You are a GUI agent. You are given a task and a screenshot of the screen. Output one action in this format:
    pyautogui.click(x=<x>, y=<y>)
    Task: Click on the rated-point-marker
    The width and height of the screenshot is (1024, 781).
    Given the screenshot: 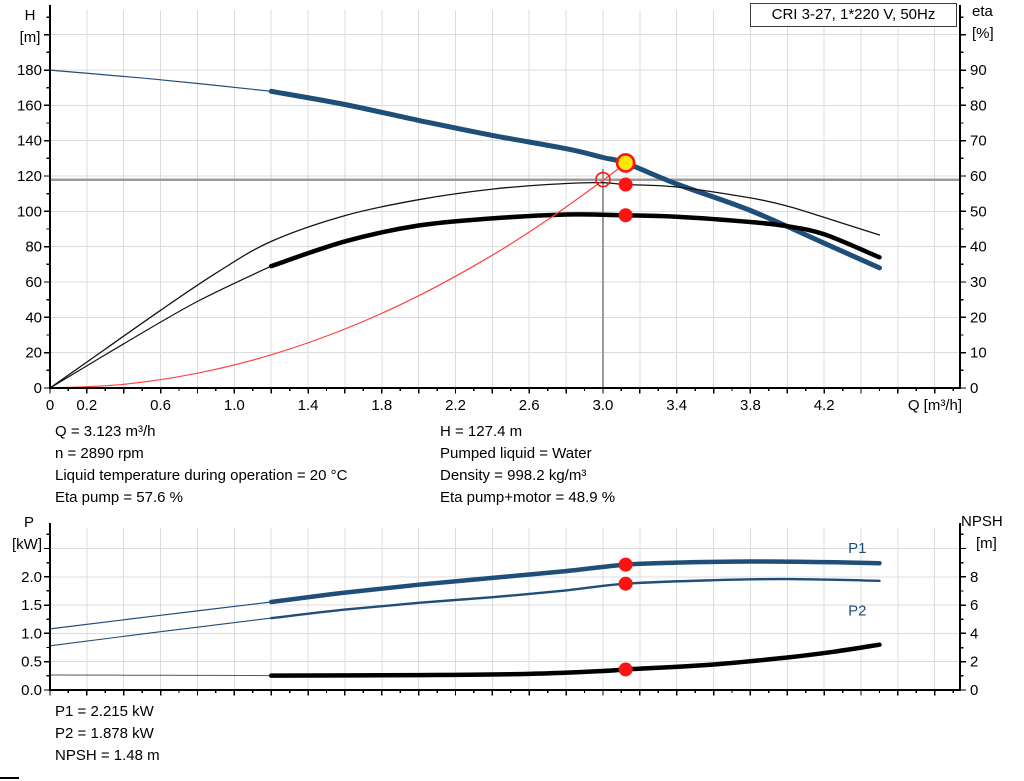 What is the action you would take?
    pyautogui.click(x=603, y=179)
    